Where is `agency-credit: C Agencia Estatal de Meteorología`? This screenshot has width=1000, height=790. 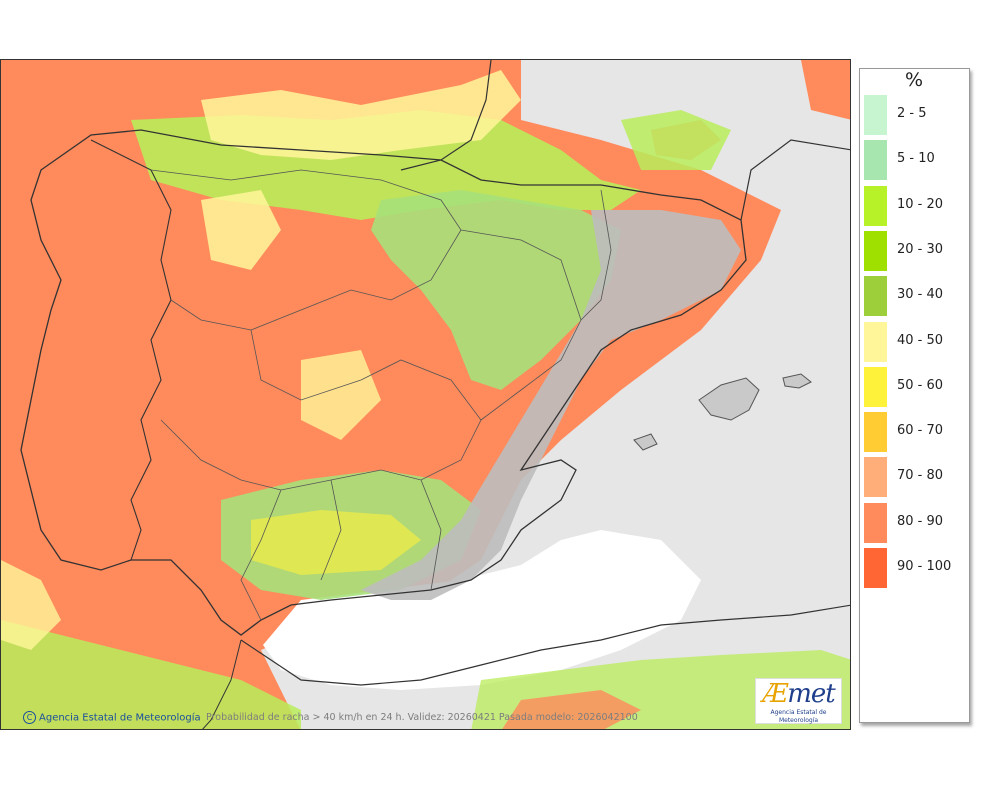
agency-credit: C Agencia Estatal de Meteorología is located at coordinates (112, 717).